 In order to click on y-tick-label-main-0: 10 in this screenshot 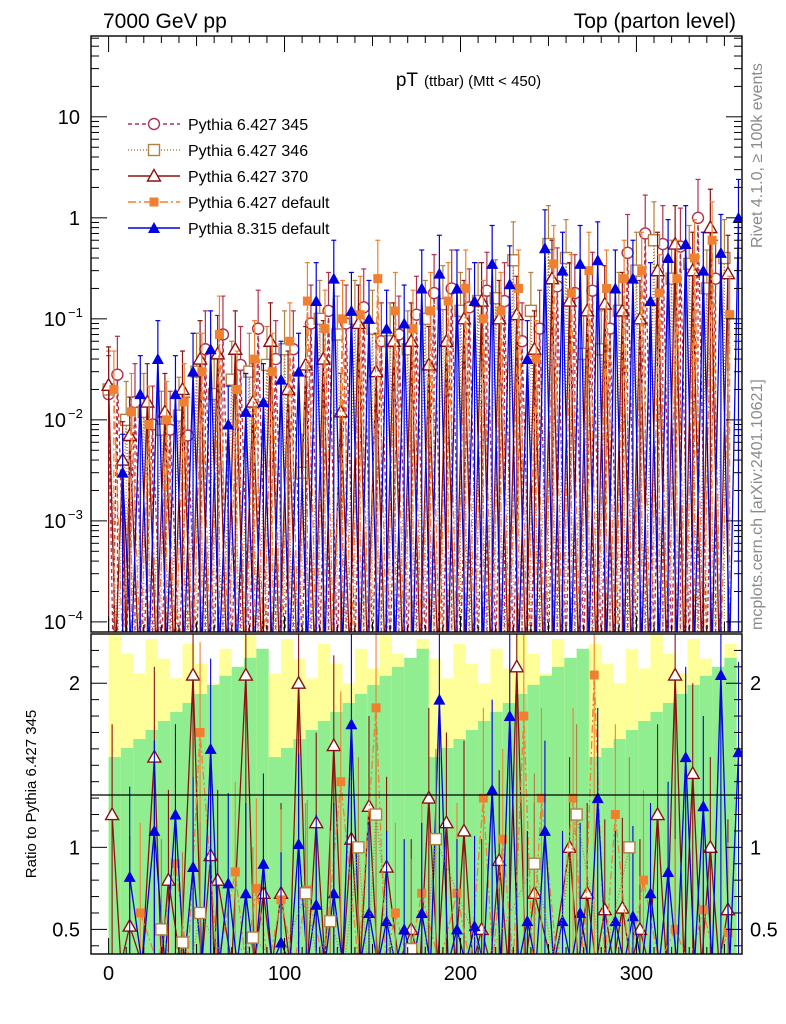, I will do `click(69, 118)`.